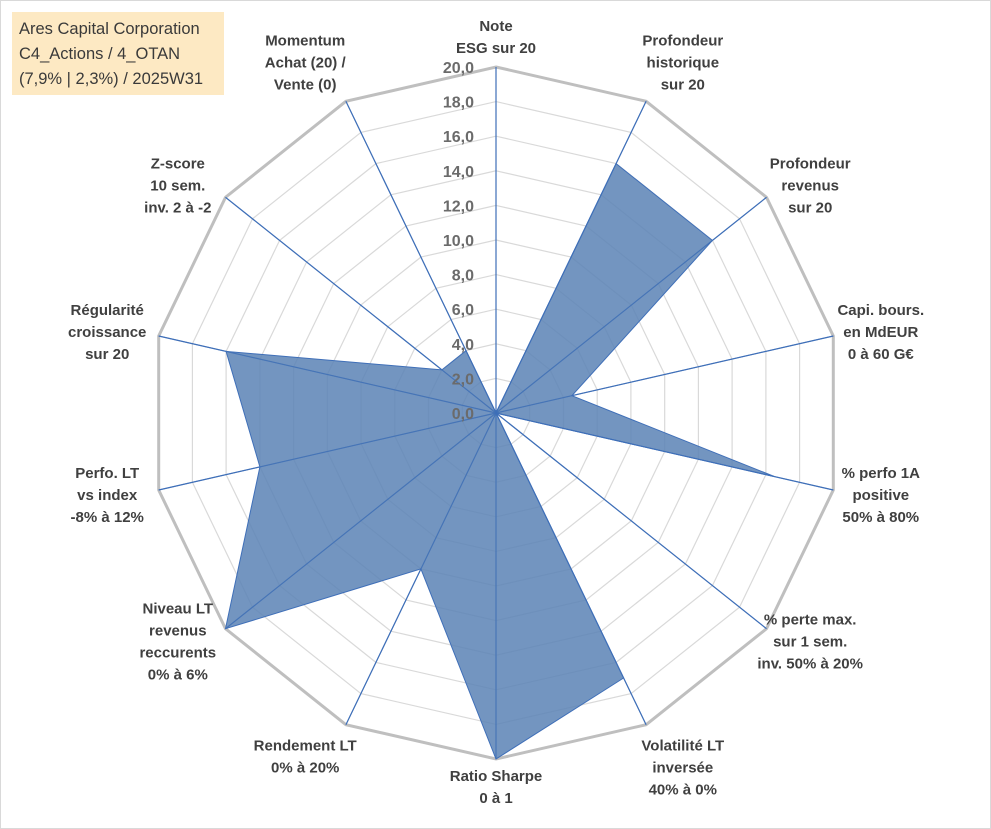 Image resolution: width=991 pixels, height=829 pixels. I want to click on axis-label-4: % perfo 1A positive 50% à 80%, so click(881, 495).